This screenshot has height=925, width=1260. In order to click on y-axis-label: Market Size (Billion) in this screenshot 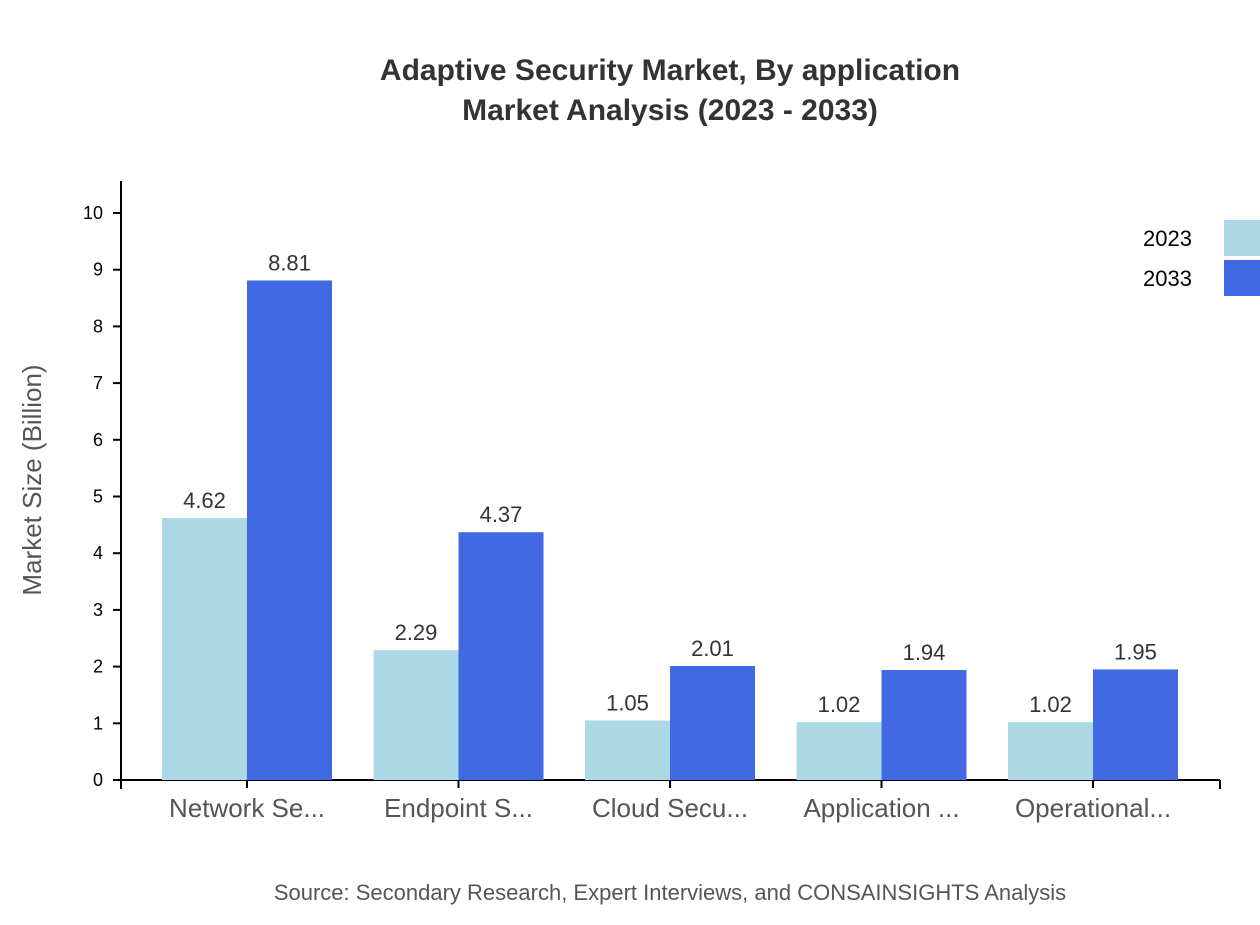, I will do `click(32, 479)`.